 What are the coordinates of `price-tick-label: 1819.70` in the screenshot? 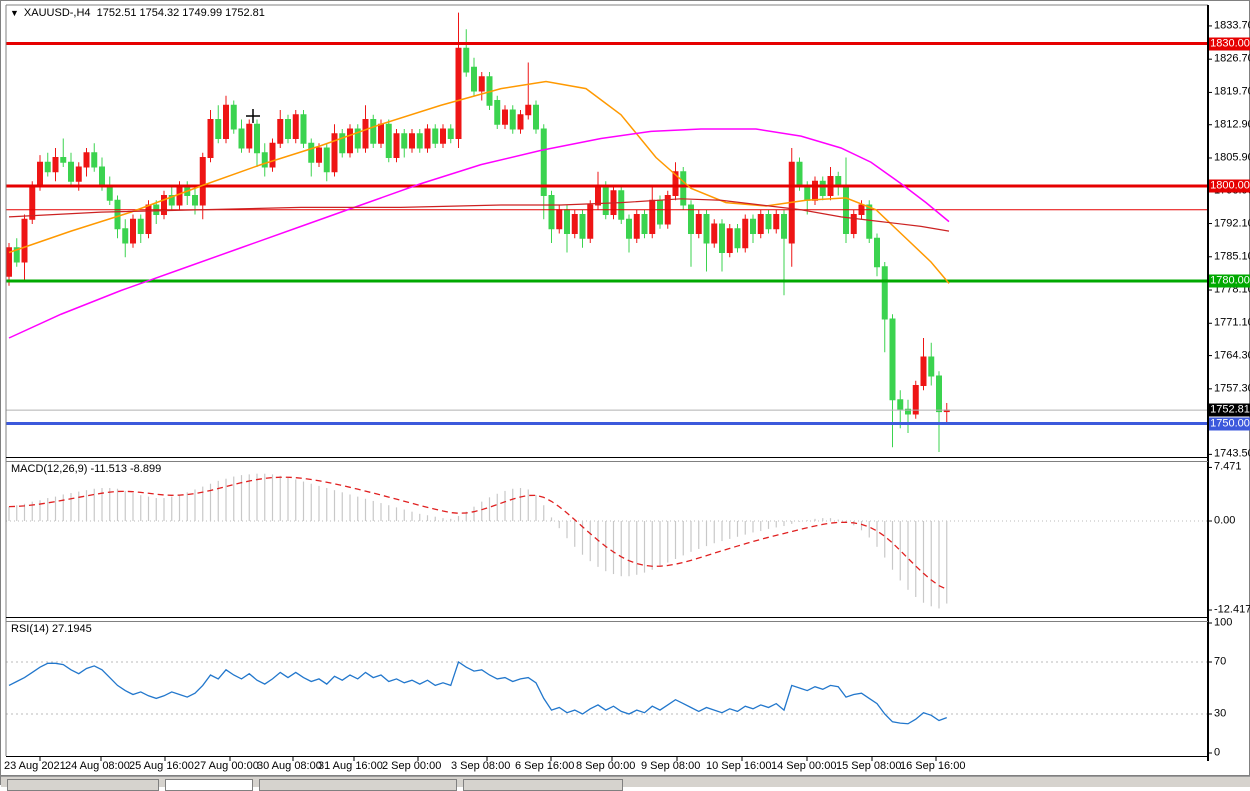 It's located at (1232, 91).